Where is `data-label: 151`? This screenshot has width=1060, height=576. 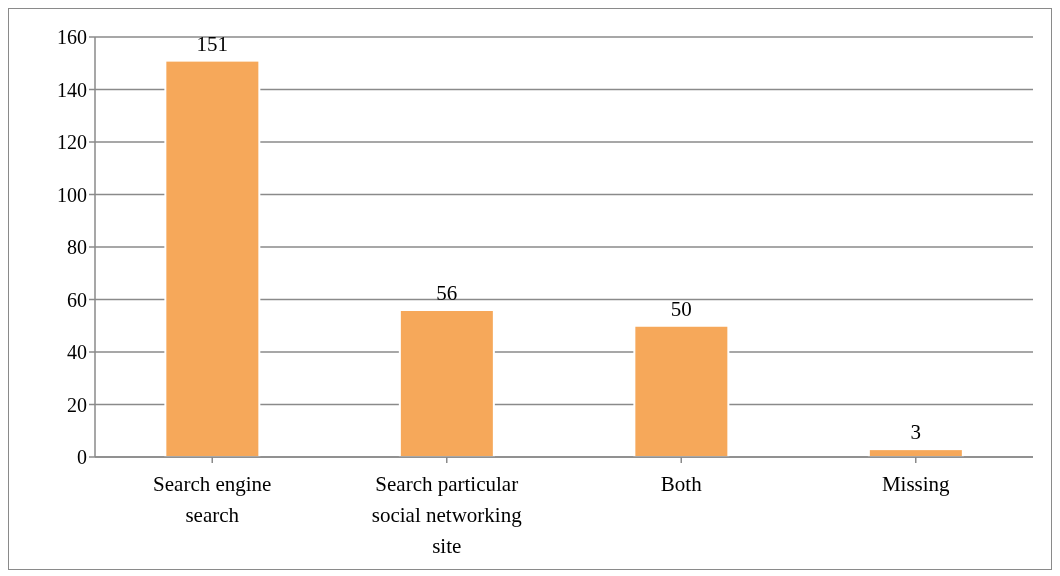 data-label: 151 is located at coordinates (212, 43).